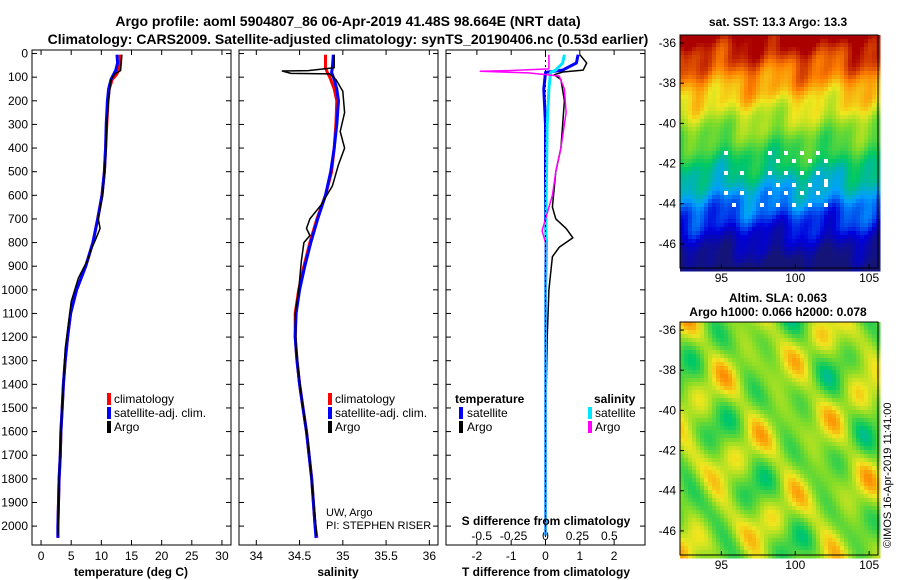 The image size is (900, 580). What do you see at coordinates (71, 556) in the screenshot?
I see `x-tick-label: 5` at bounding box center [71, 556].